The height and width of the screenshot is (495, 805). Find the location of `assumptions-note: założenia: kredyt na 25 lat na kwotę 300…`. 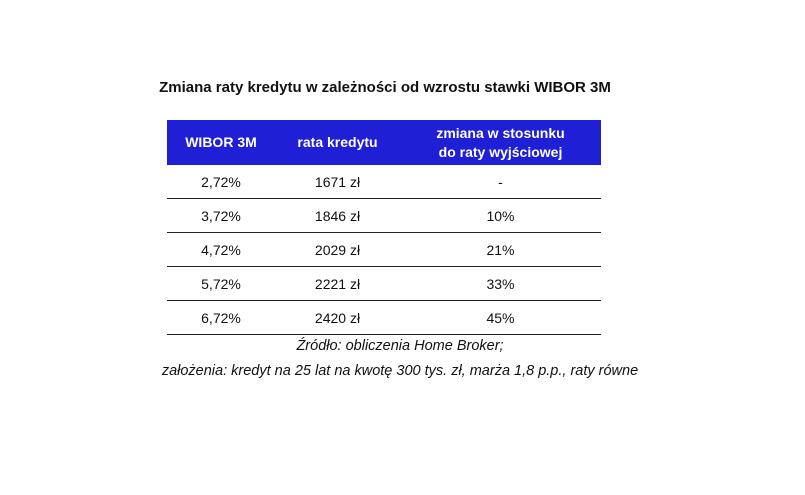

assumptions-note: założenia: kredyt na 25 lat na kwotę 300… is located at coordinates (400, 371).